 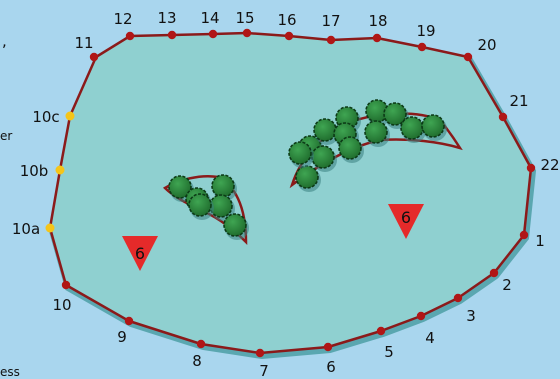 What do you see at coordinates (83, 43) in the screenshot?
I see `post-label-11: 11` at bounding box center [83, 43].